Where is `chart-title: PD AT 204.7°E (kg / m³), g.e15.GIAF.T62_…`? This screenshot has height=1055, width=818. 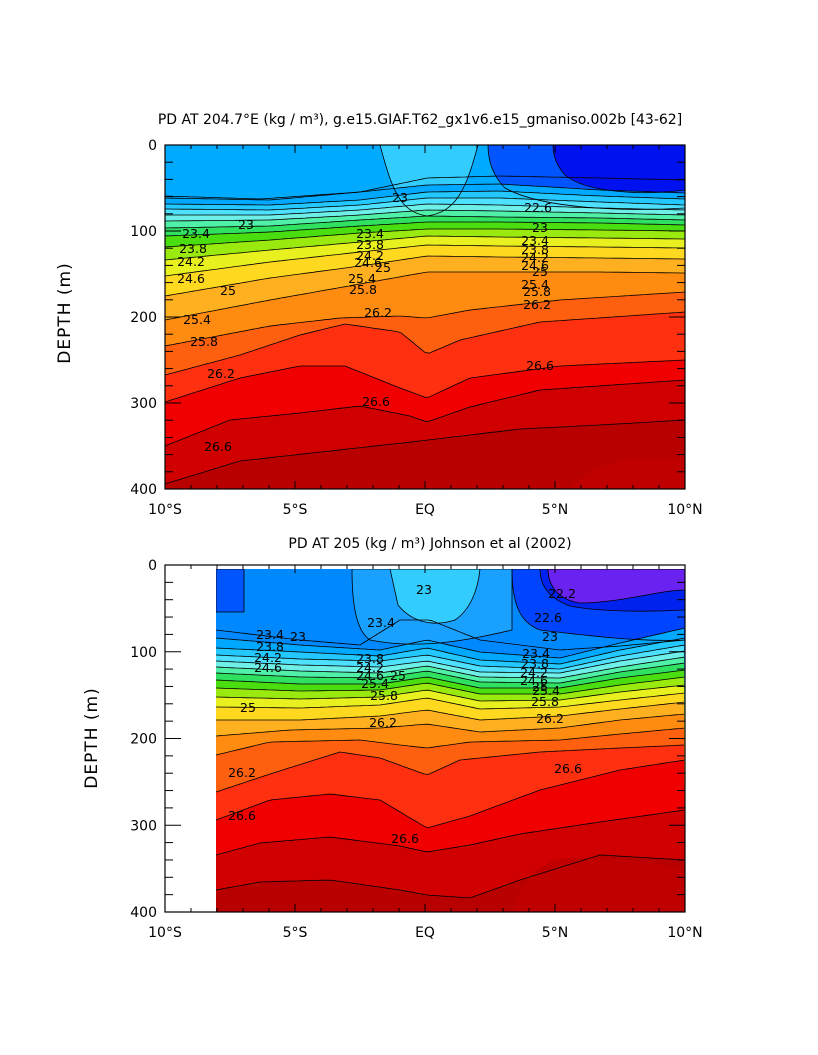 chart-title: PD AT 204.7°E (kg / m³), g.e15.GIAF.T62_… is located at coordinates (420, 120).